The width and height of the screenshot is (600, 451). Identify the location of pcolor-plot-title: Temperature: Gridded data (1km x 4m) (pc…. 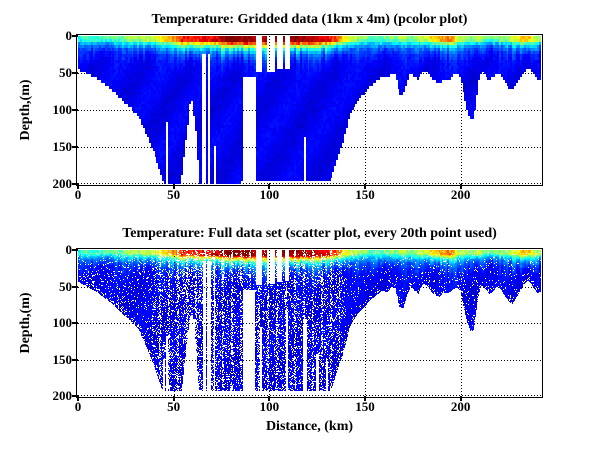
(309, 19).